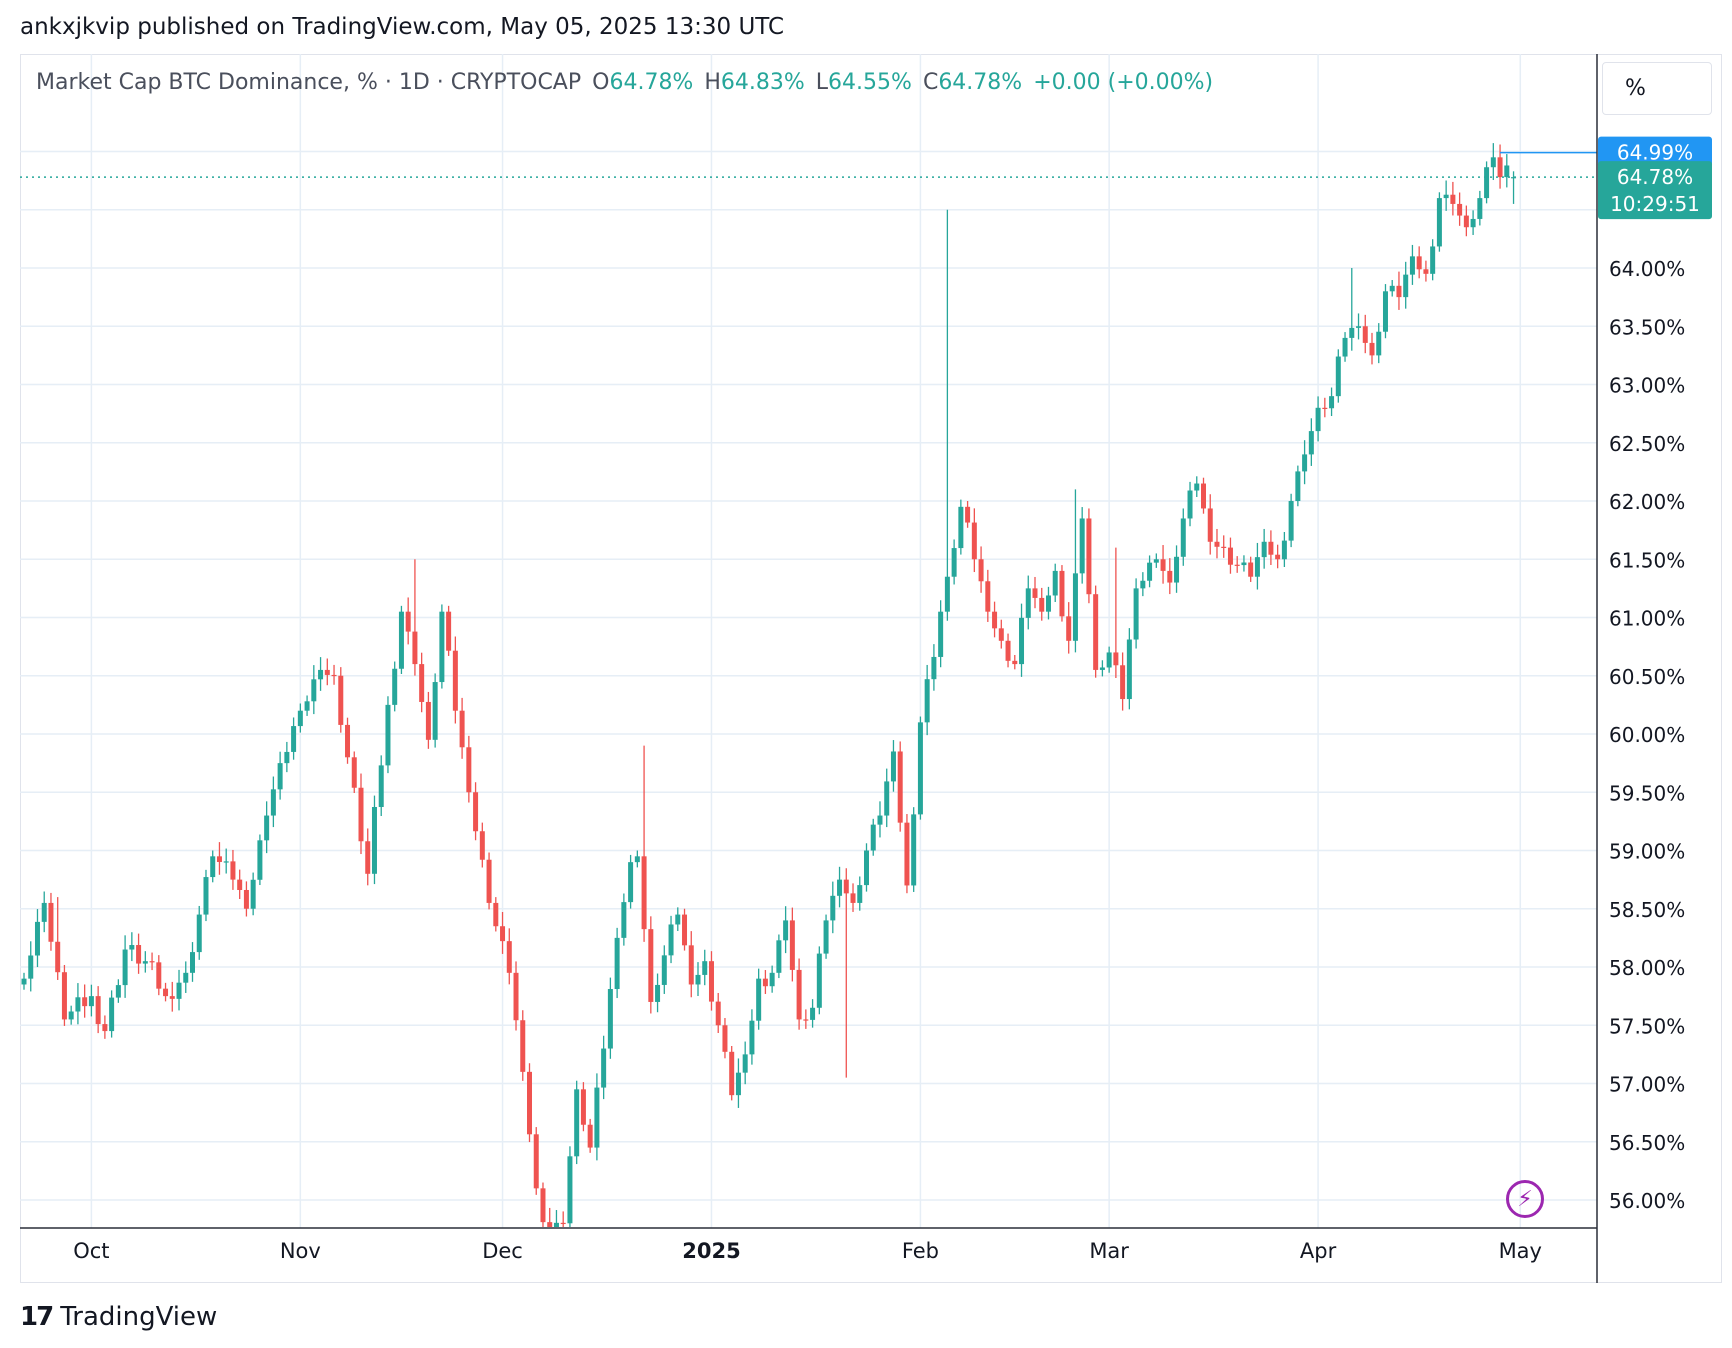  Describe the element at coordinates (870, 82) in the screenshot. I see `legend-low: 64.55%` at that location.